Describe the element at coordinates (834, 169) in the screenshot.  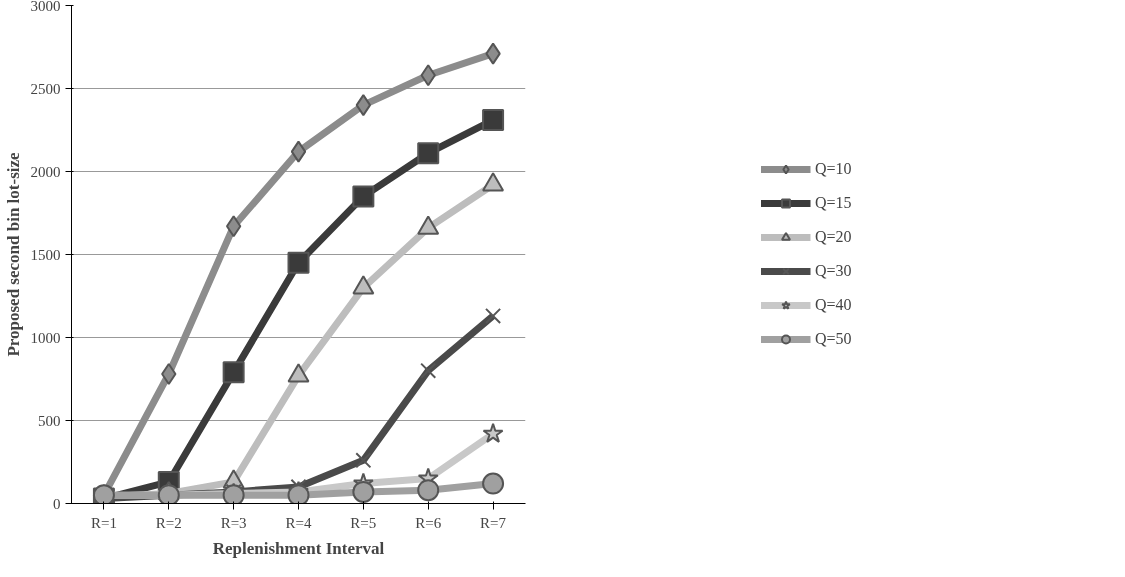
I see `legend-label: Q=10` at that location.